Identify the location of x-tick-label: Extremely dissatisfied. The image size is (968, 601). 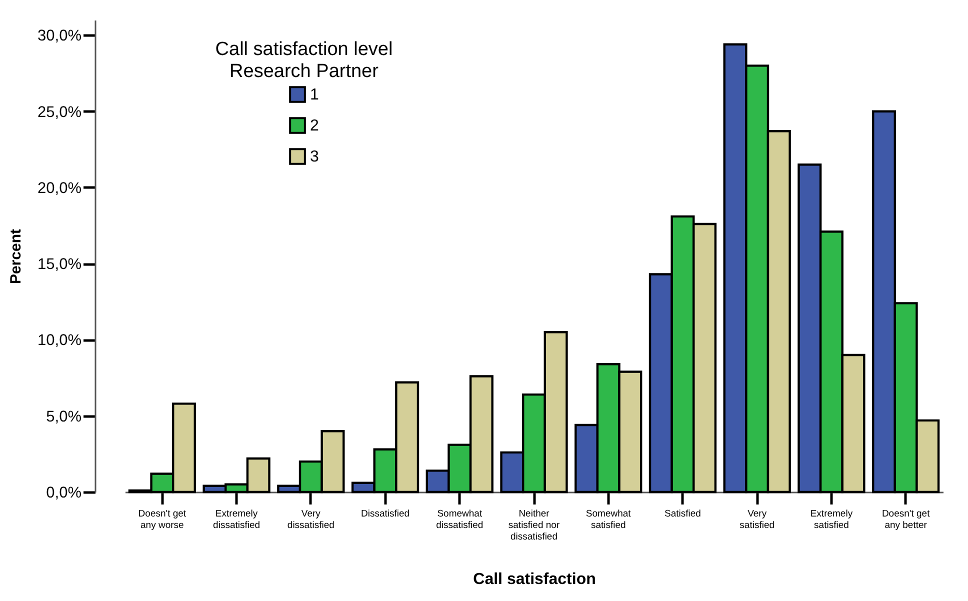
(236, 519).